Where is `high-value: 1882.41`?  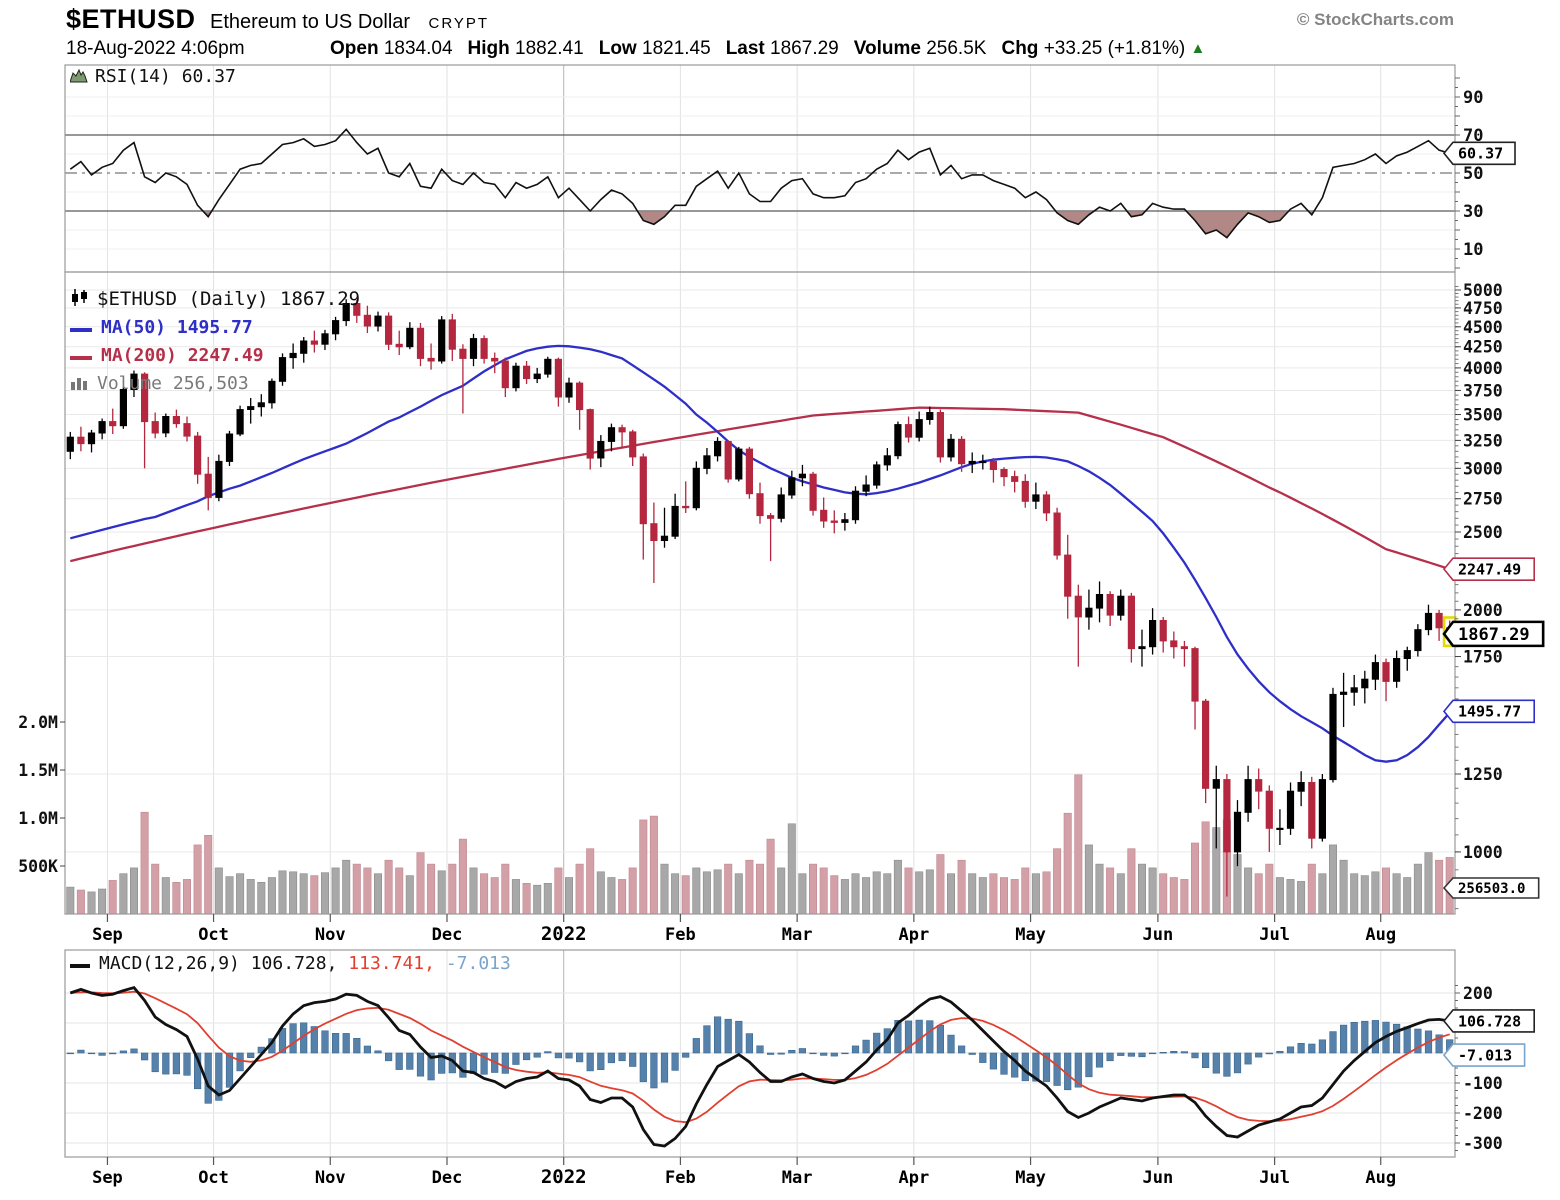
high-value: 1882.41 is located at coordinates (549, 48).